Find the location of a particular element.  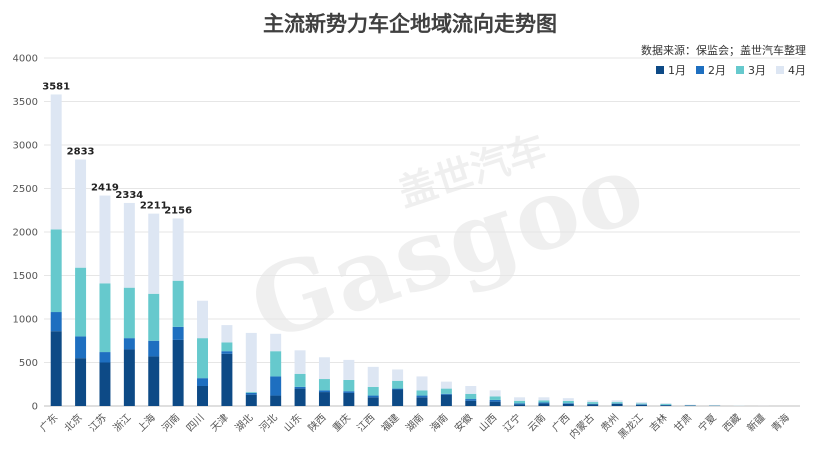

bar-segment-湖南-1月 is located at coordinates (422, 401).